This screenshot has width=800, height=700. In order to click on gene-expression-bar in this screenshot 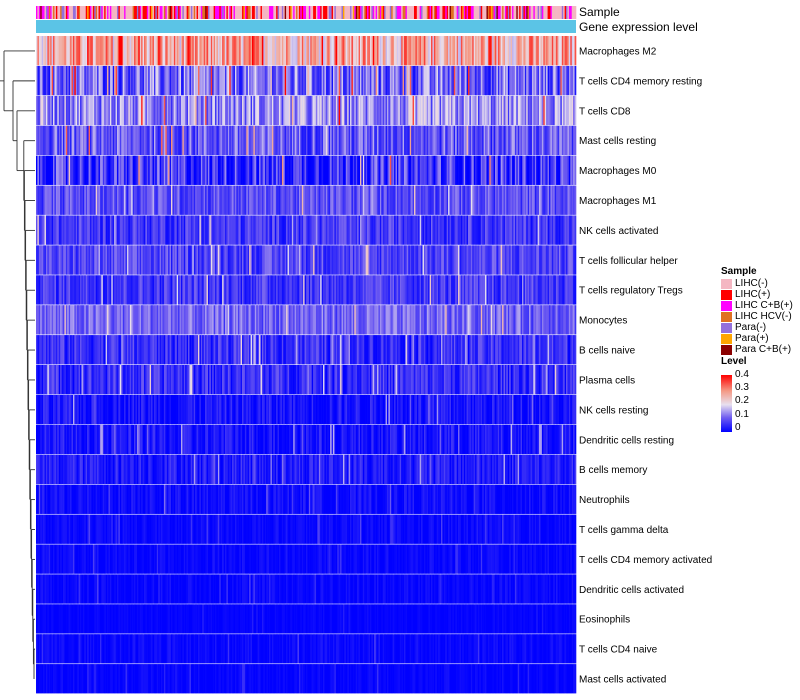, I will do `click(306, 26)`.